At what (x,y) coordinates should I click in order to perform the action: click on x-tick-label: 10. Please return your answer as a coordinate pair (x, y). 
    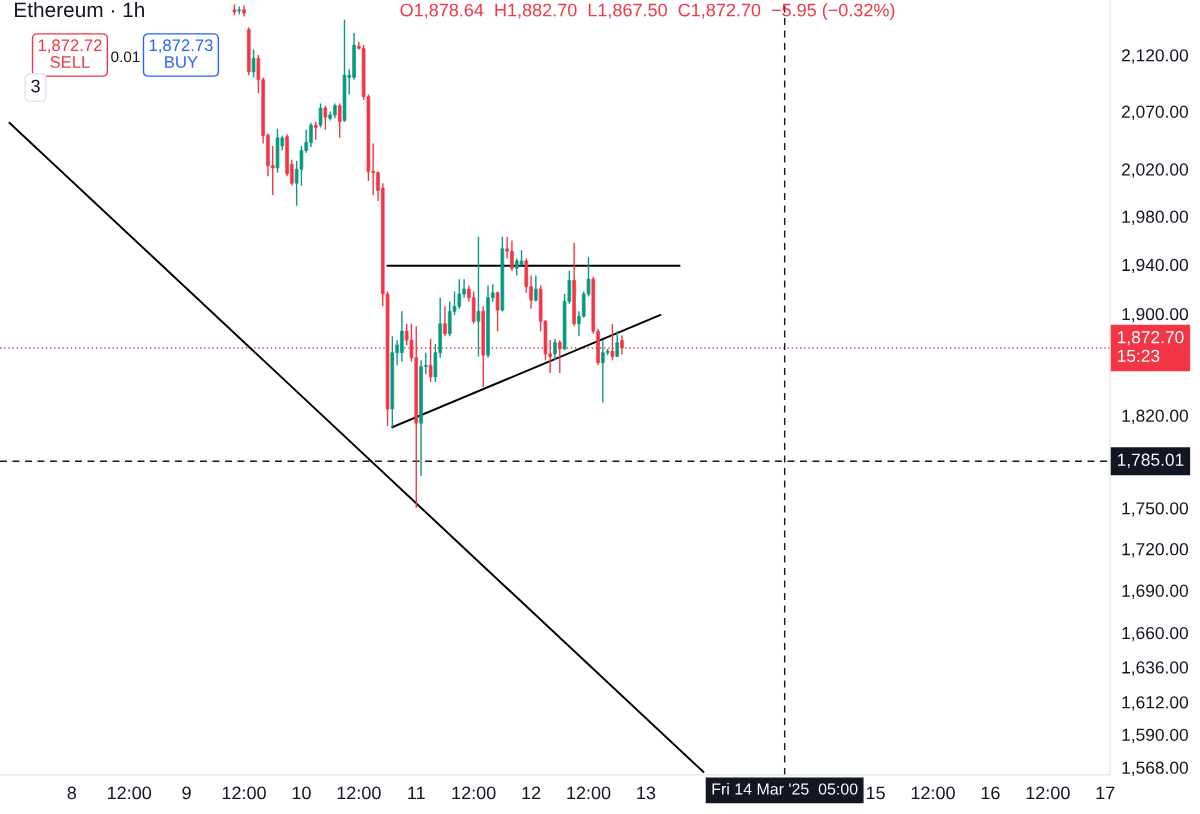
    Looking at the image, I should click on (301, 793).